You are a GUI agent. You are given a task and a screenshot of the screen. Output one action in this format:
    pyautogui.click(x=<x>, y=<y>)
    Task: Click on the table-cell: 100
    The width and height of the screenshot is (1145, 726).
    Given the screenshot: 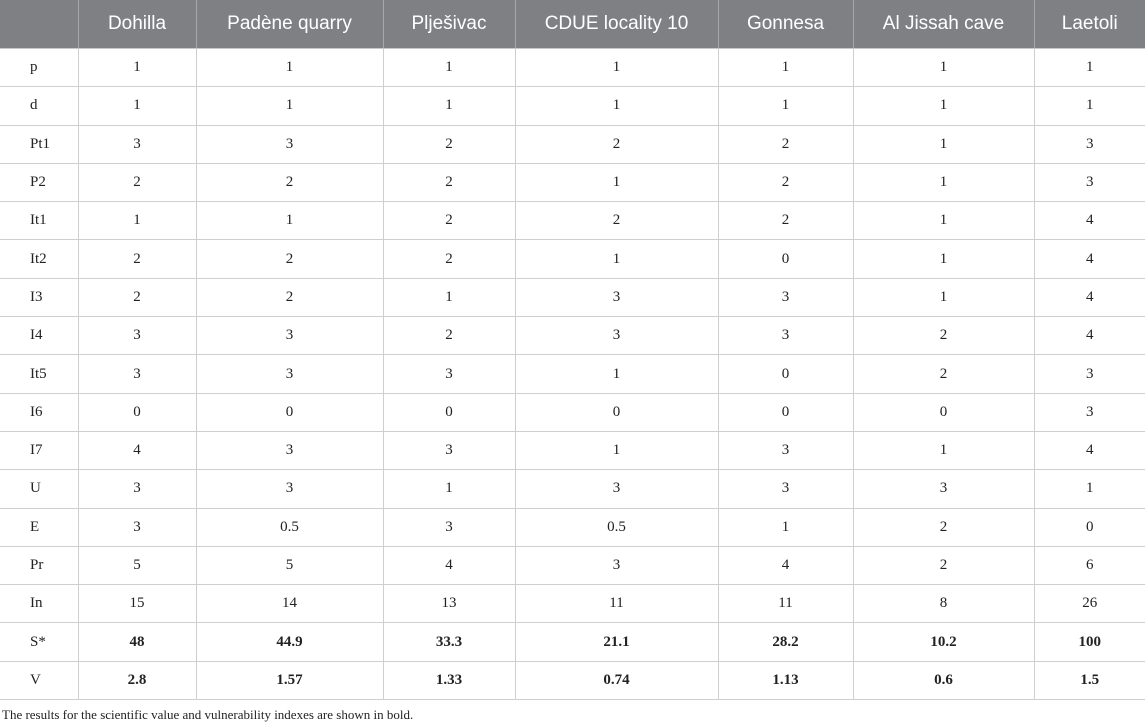 What is the action you would take?
    pyautogui.click(x=1089, y=642)
    